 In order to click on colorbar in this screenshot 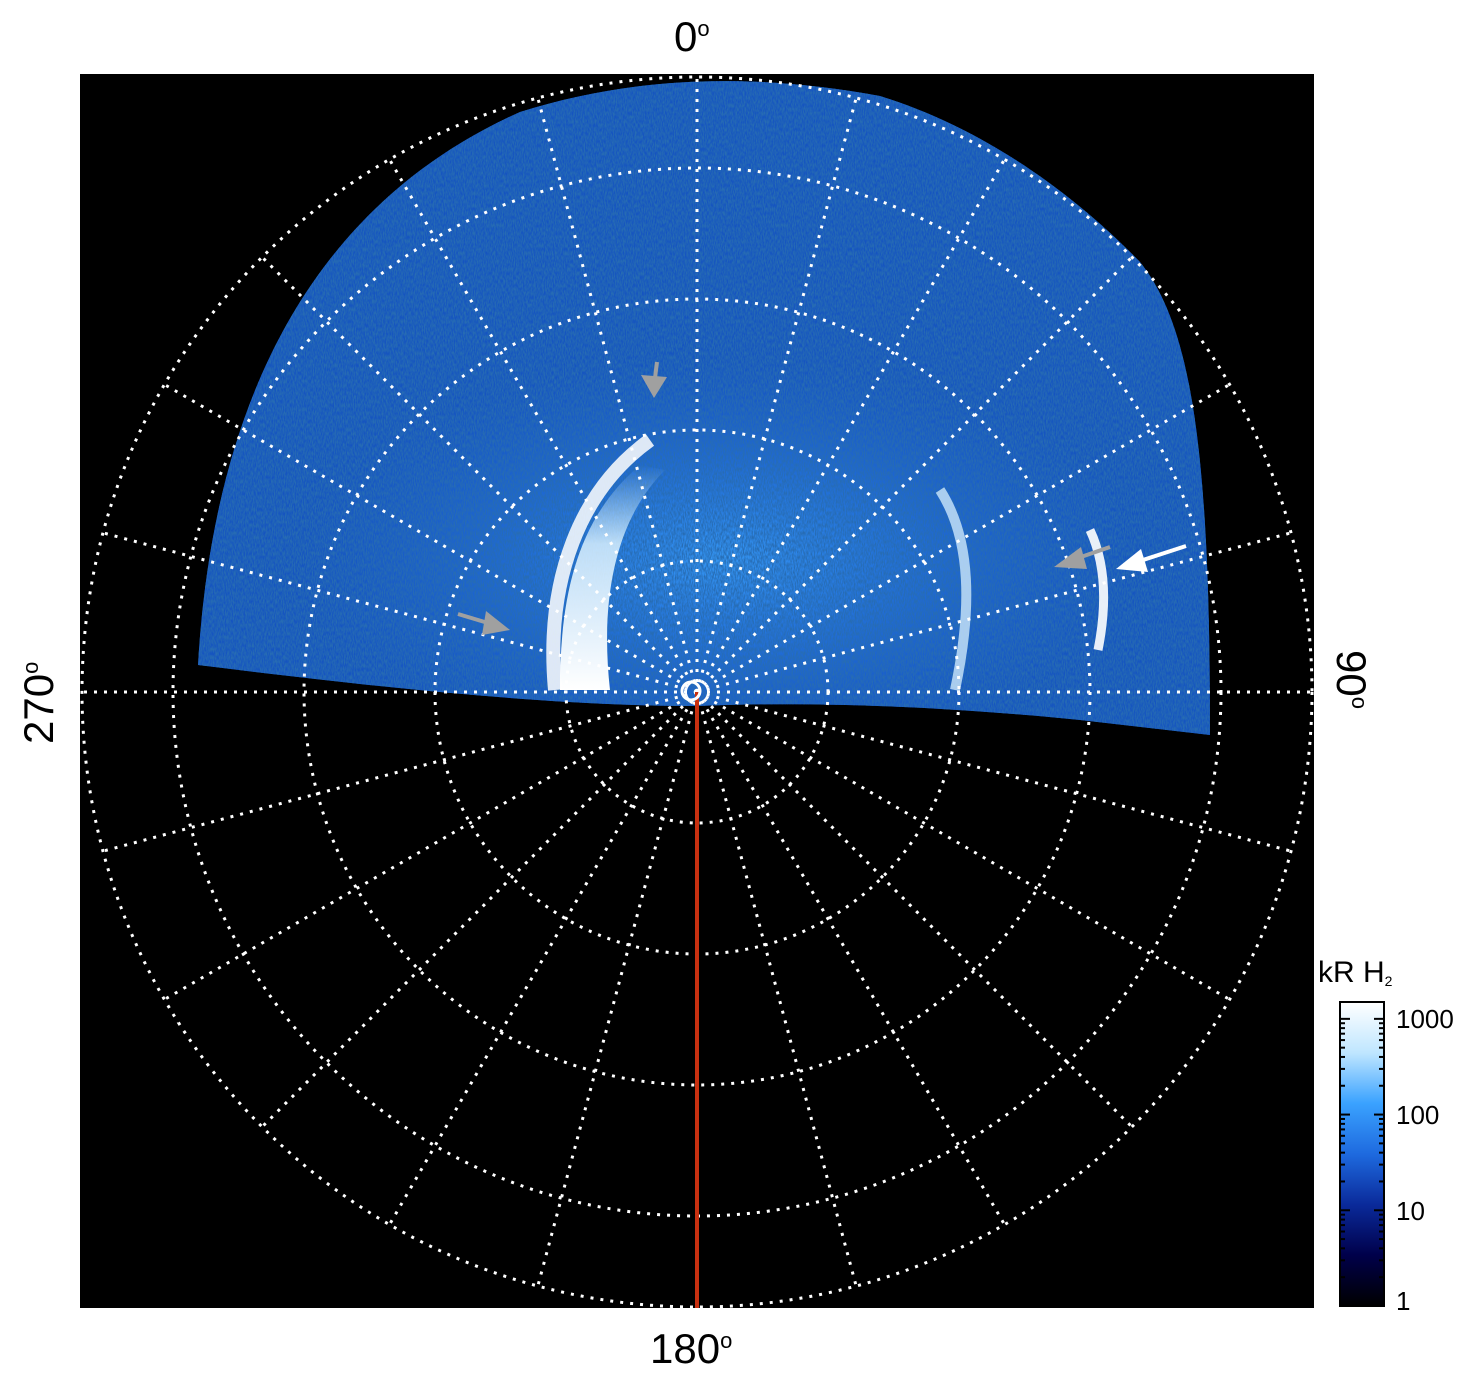, I will do `click(1362, 1154)`.